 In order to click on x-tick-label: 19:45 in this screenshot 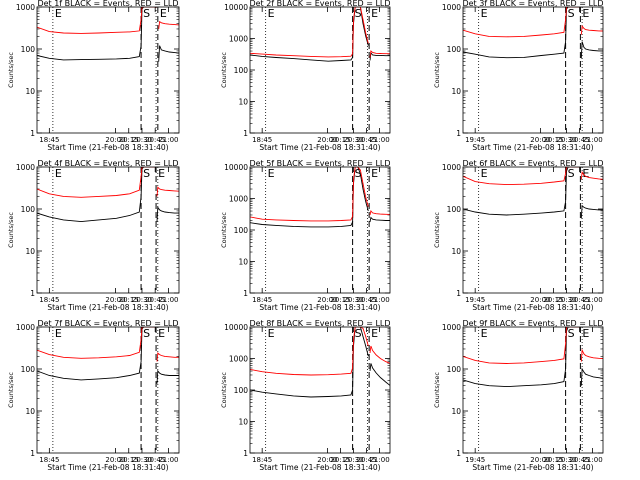, I will do `click(475, 460)`.